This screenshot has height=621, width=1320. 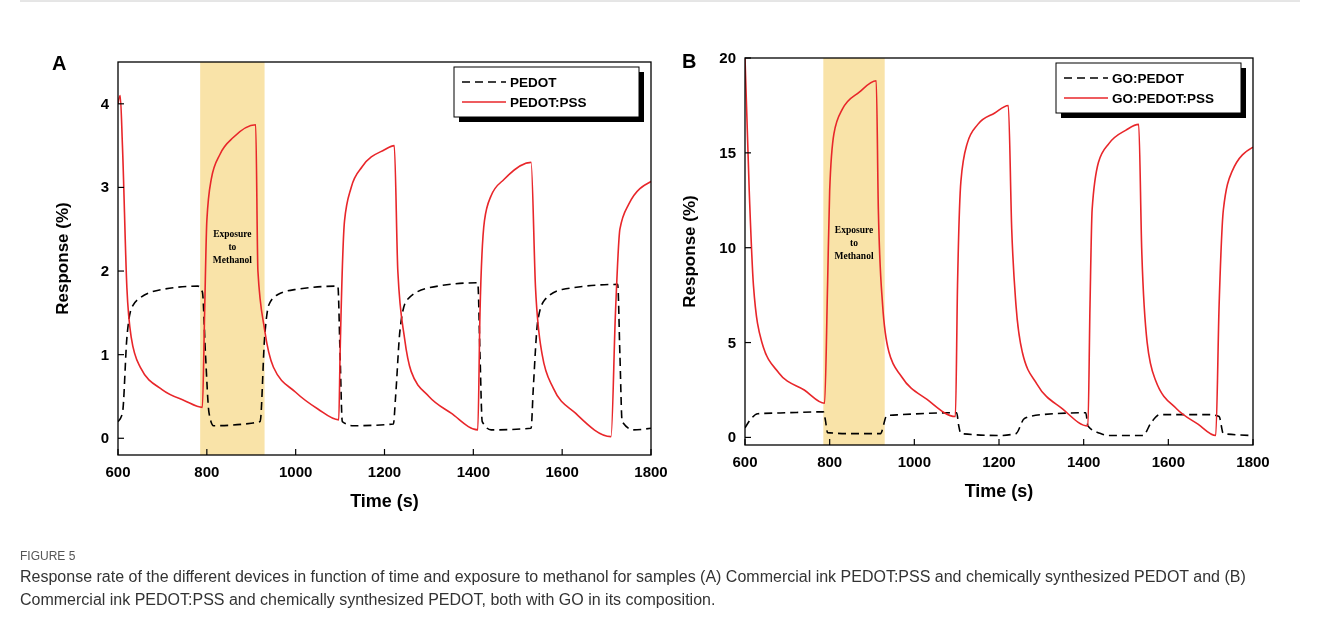 What do you see at coordinates (633, 588) in the screenshot?
I see `text: Response rate of the different devices in function of time and exposure to methanol for samples (A) Commercial ink PEDOT:PSS and chemically synthesized PEDOT and (B) Commercial ink PEDOT:PSS and chemically synthesized PEDOT, both with GO in its composition.` at bounding box center [633, 588].